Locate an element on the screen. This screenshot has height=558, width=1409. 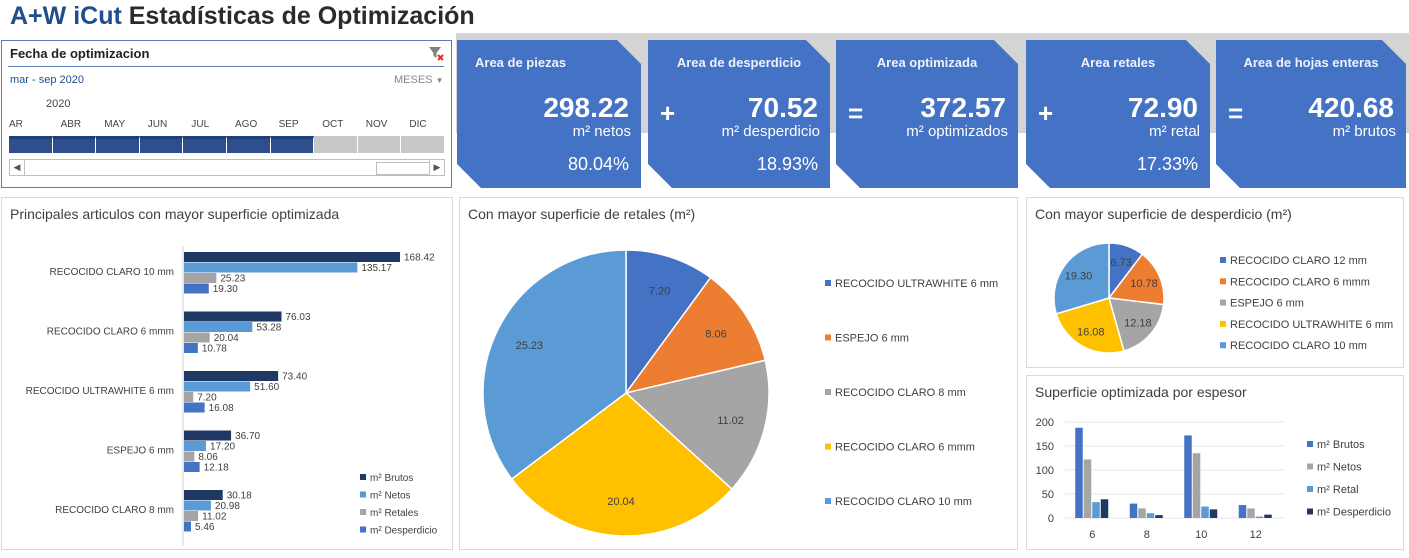
timeline-scrollbar: ◀ ▶ is located at coordinates (227, 167).